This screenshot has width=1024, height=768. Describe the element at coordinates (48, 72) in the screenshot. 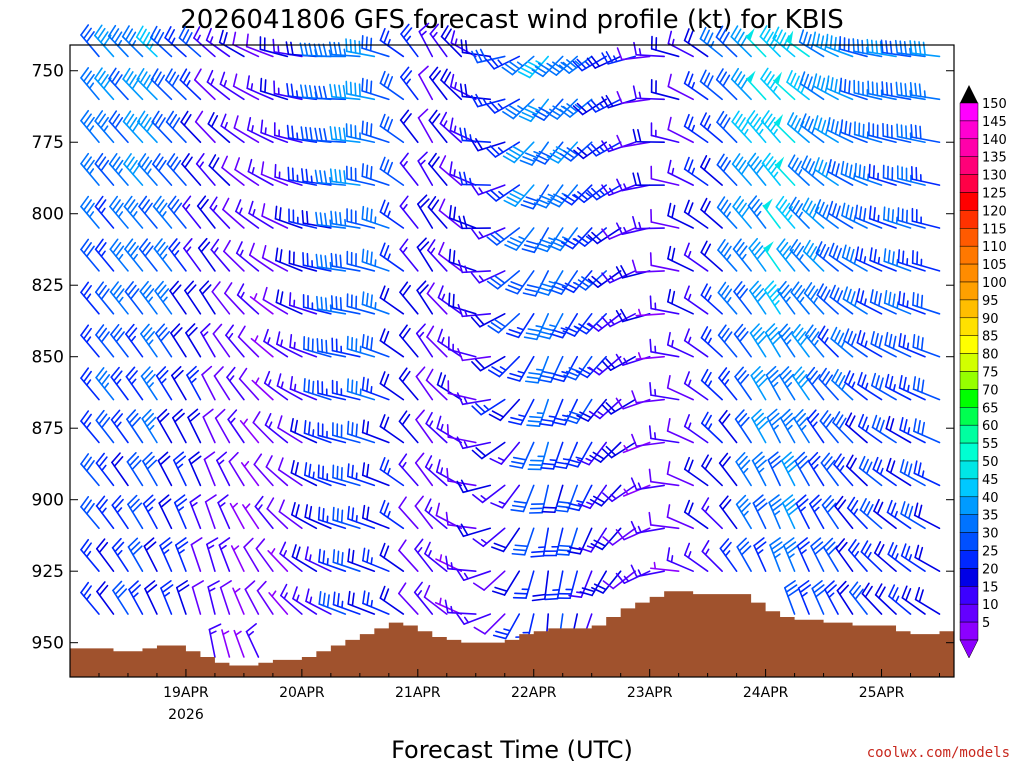

I see `y-tick-label: 750` at that location.